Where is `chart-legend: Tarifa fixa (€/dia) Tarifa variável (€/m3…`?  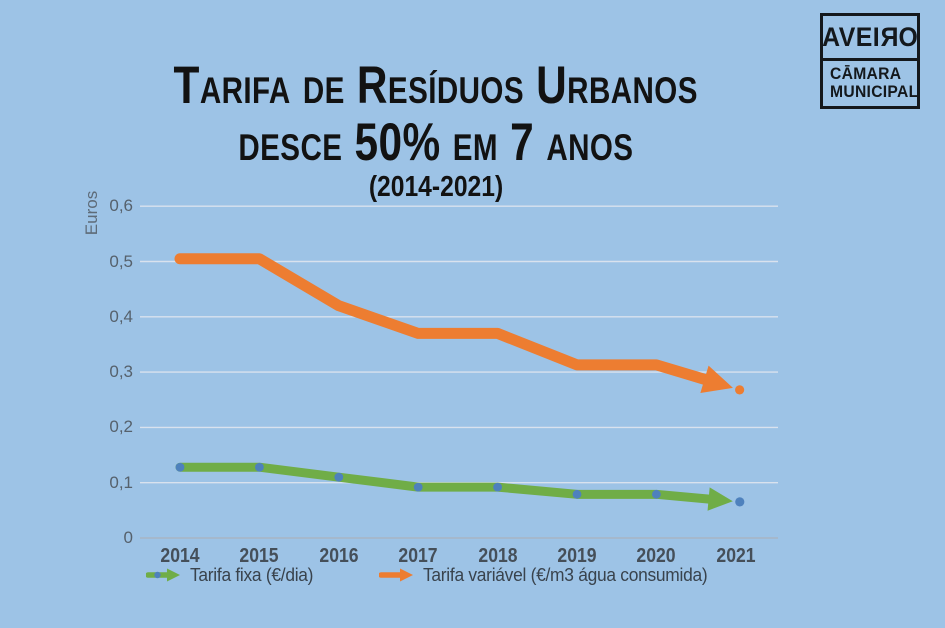 chart-legend: Tarifa fixa (€/dia) Tarifa variável (€/m3… is located at coordinates (436, 575).